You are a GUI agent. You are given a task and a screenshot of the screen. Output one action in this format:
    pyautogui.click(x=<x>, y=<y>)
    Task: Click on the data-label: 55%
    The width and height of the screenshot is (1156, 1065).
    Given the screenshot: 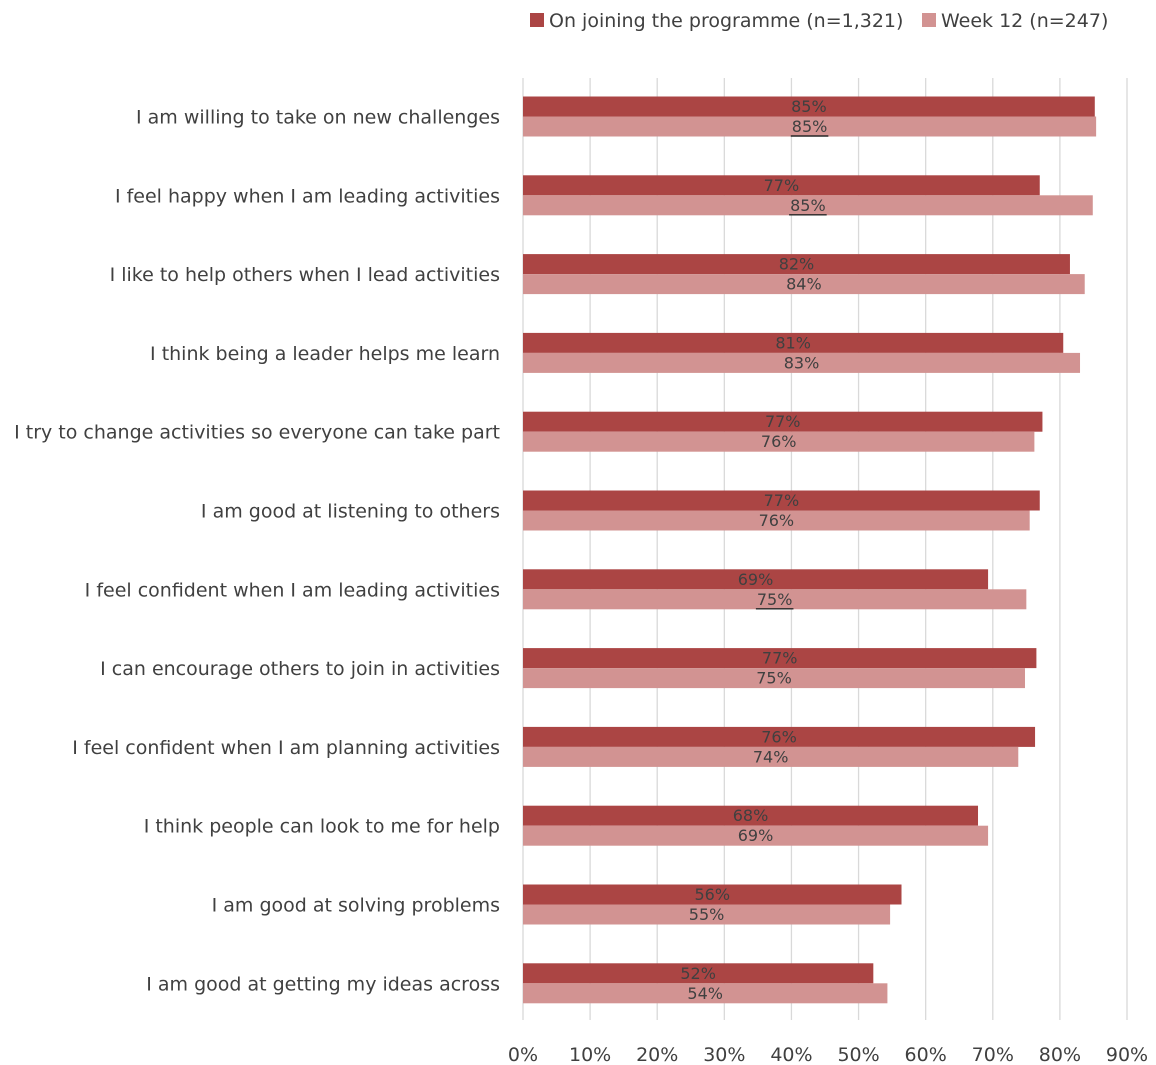 What is the action you would take?
    pyautogui.click(x=707, y=914)
    